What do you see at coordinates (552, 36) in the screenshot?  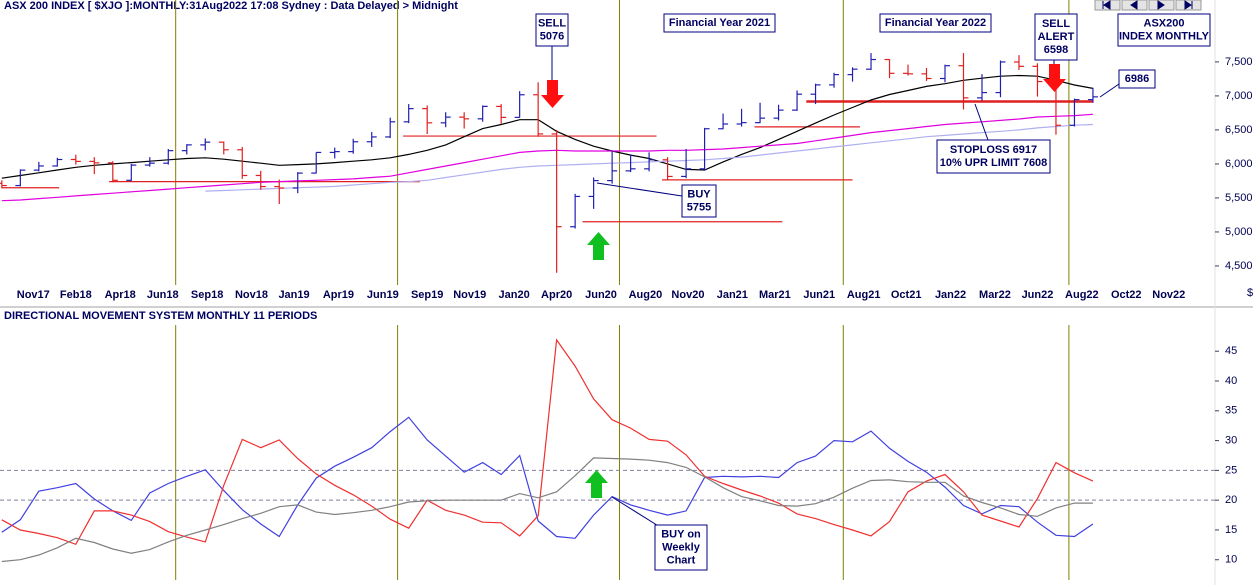 I see `annotation-text: 5076` at bounding box center [552, 36].